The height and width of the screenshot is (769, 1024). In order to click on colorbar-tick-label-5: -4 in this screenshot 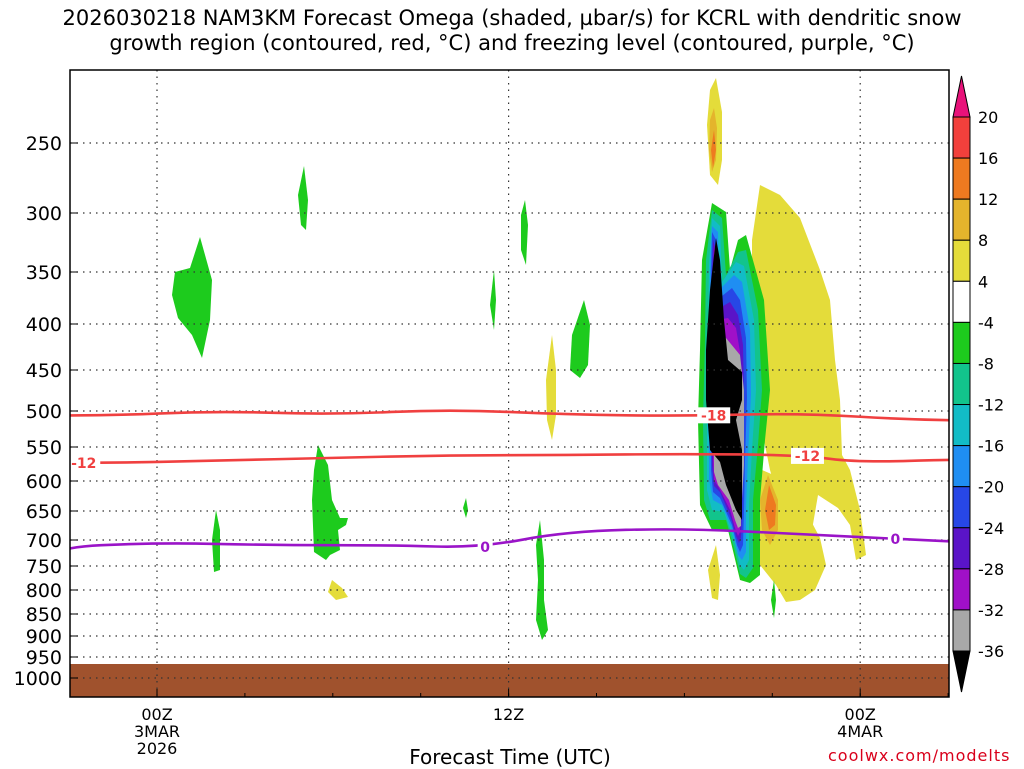, I will do `click(986, 322)`.